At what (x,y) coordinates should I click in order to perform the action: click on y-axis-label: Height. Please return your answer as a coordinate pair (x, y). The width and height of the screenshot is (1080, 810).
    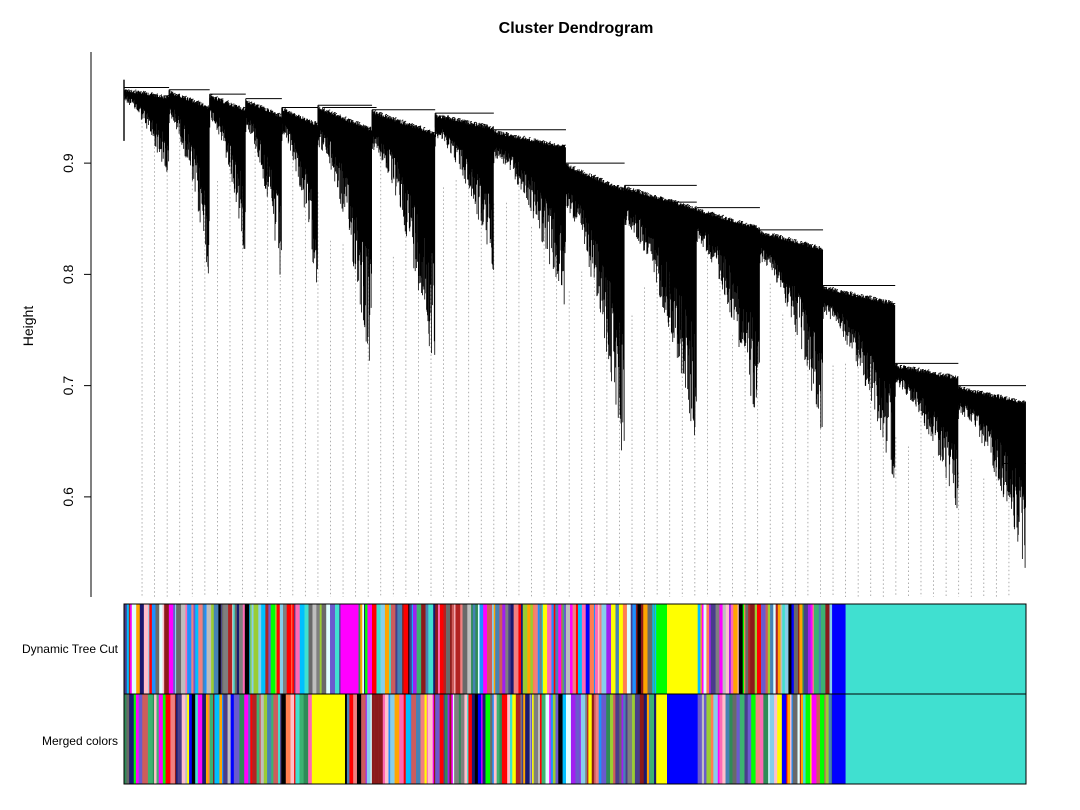
    Looking at the image, I should click on (28, 326).